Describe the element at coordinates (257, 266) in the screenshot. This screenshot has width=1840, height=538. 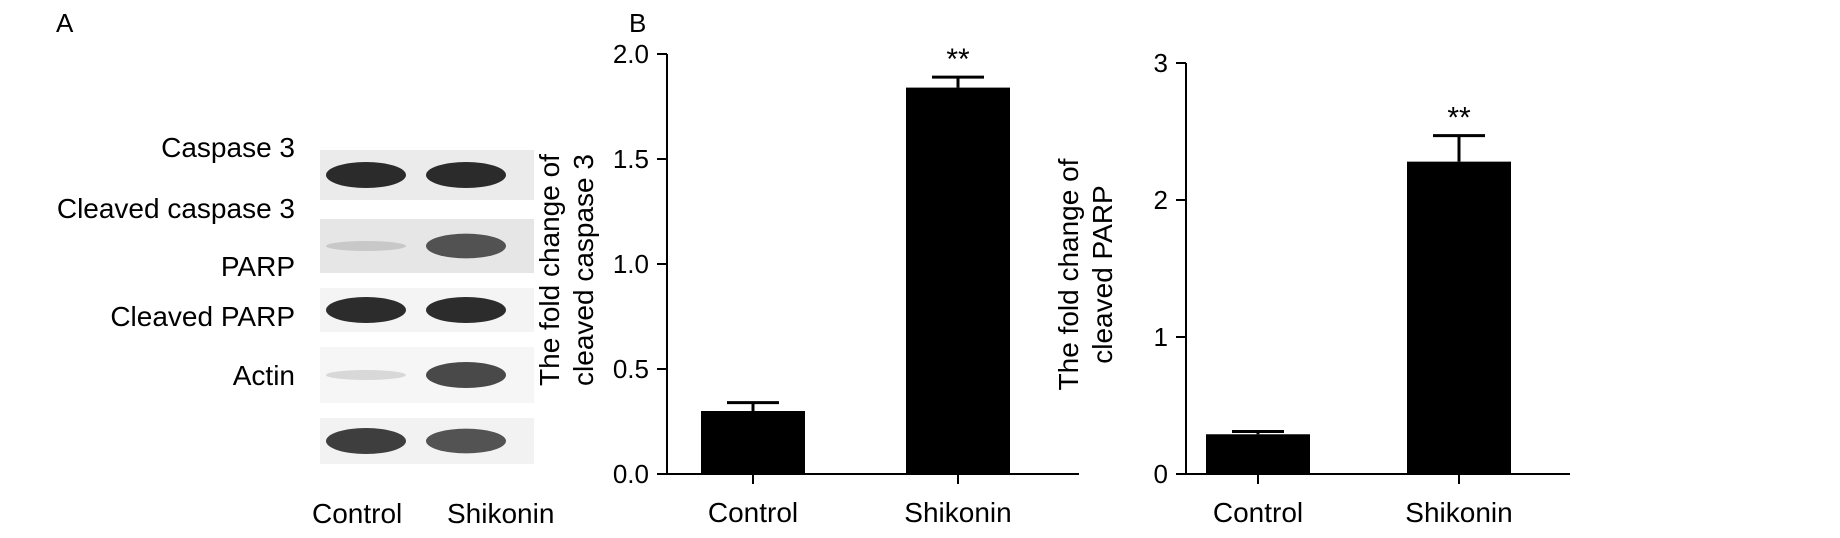
I see `blot-label-parp: PARP` at that location.